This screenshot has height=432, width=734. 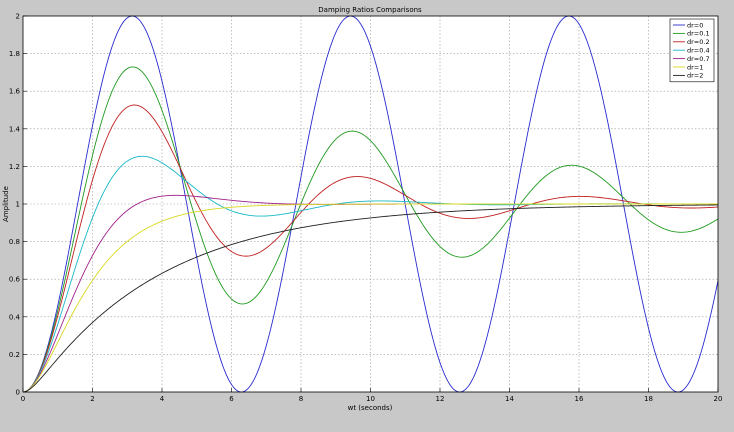 I want to click on y-tick-label: 2, so click(x=18, y=17).